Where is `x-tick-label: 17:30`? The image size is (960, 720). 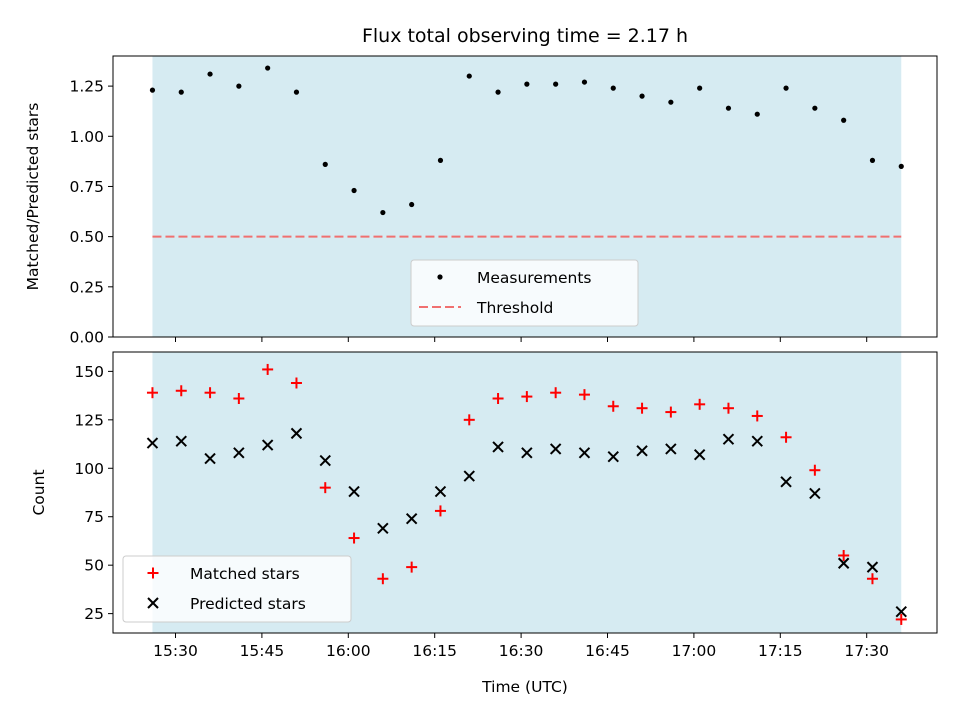
x-tick-label: 17:30 is located at coordinates (866, 651).